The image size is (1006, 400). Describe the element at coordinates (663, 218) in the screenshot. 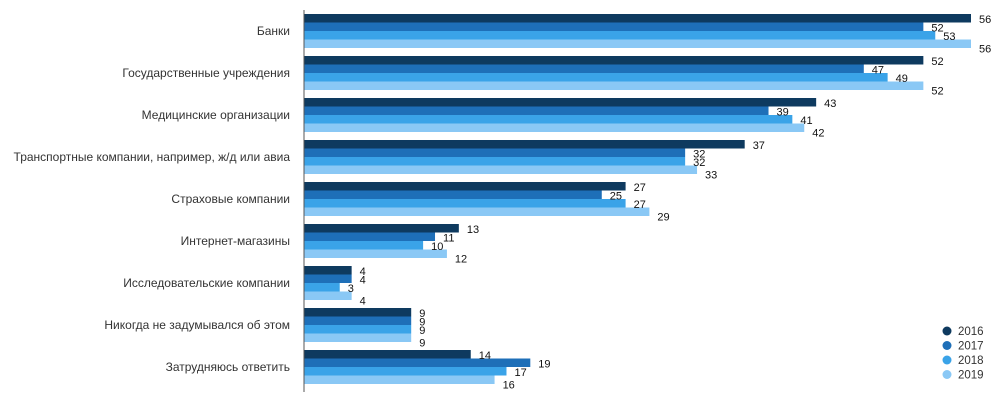

I see `value-label-2019-4: 29` at that location.